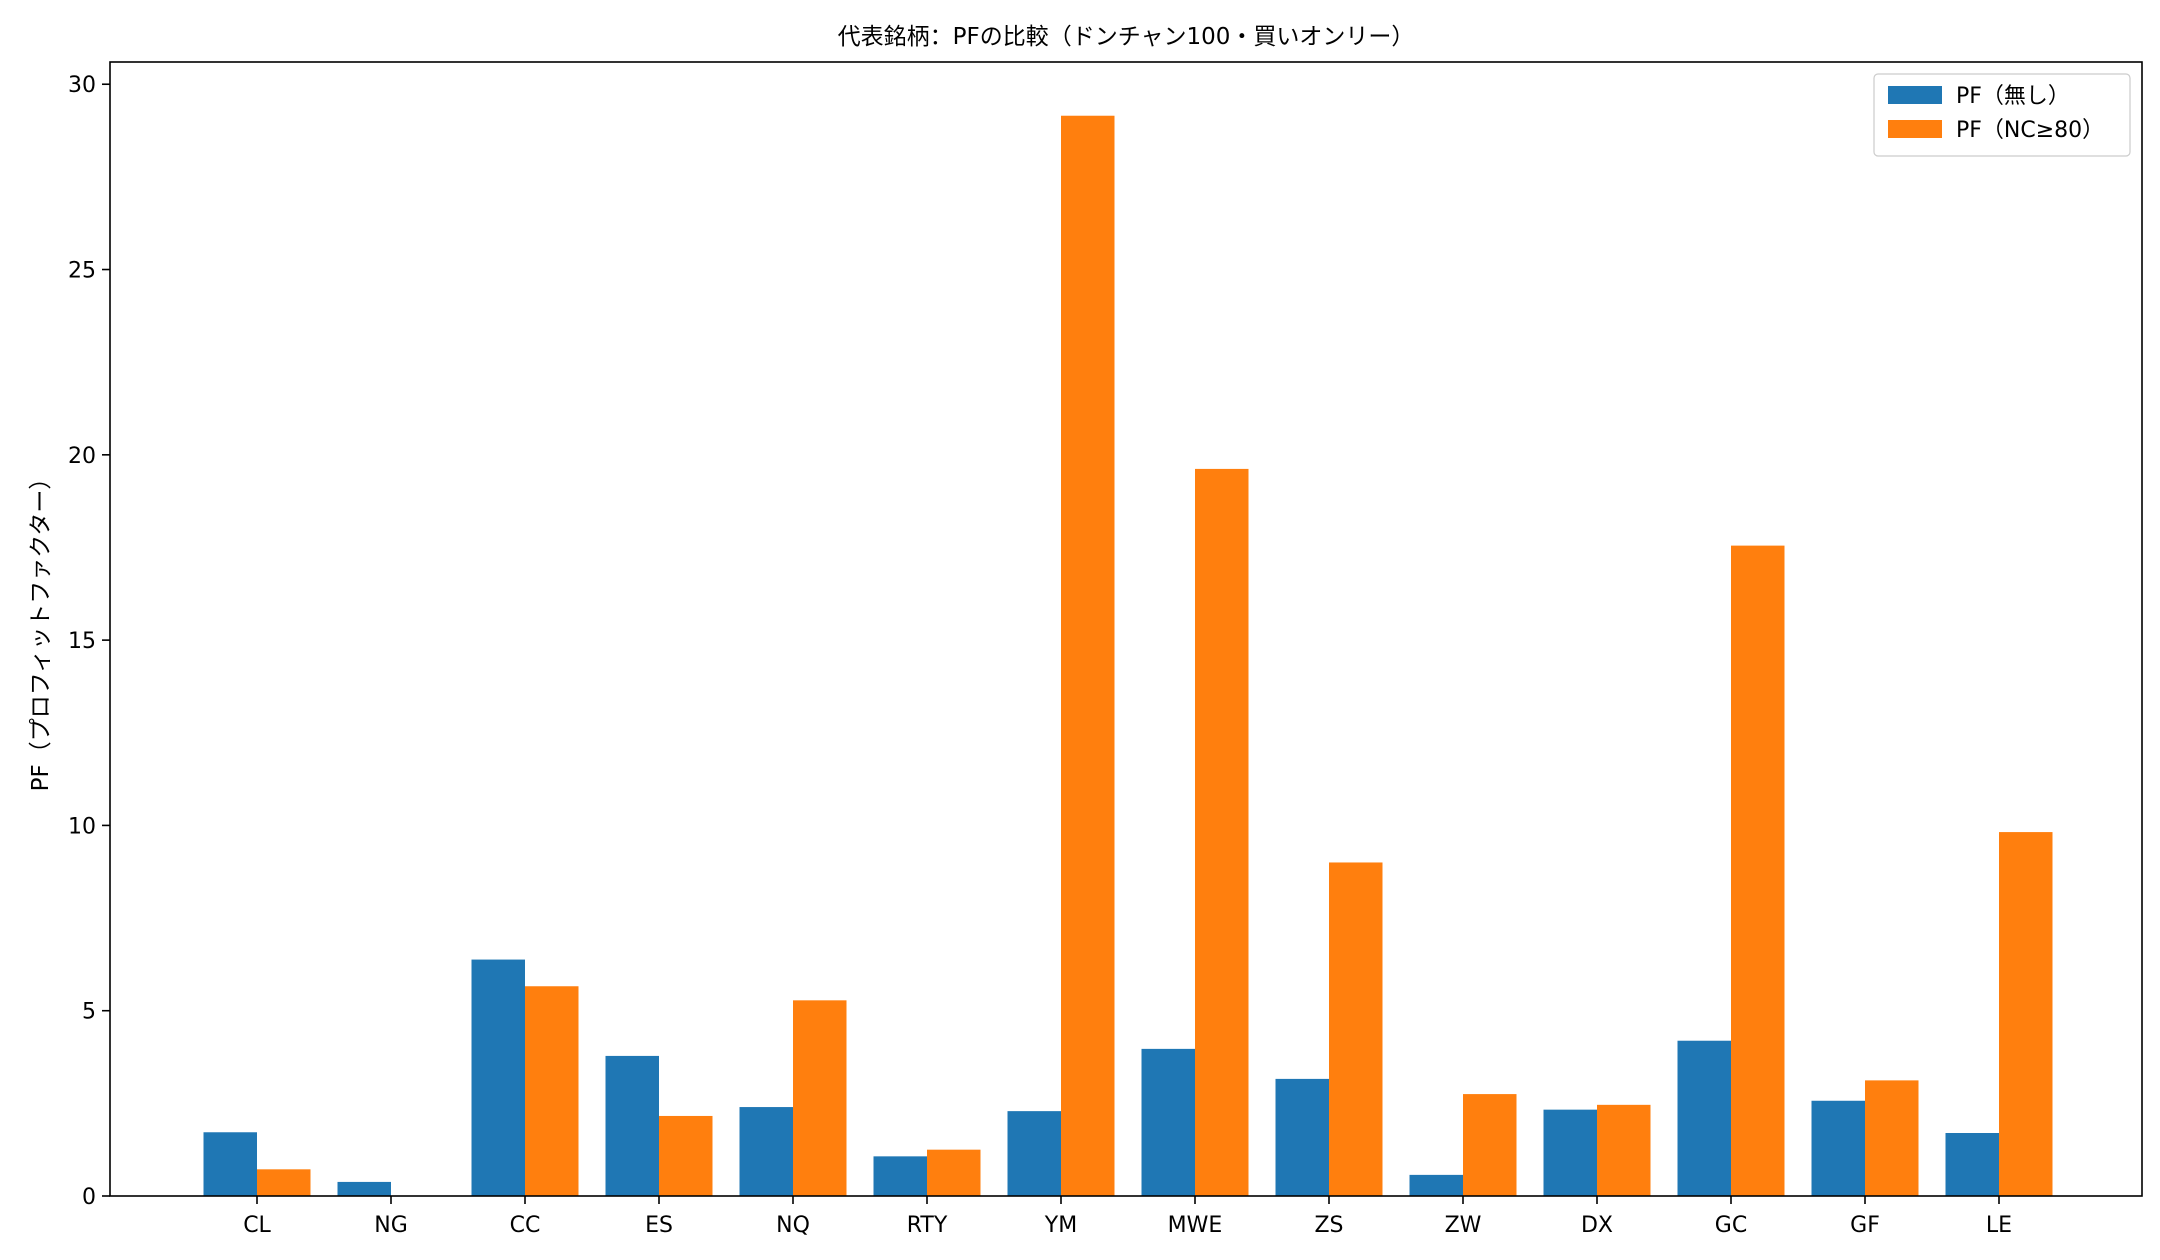  I want to click on x-tick-label-RTY: RTY, so click(927, 1225).